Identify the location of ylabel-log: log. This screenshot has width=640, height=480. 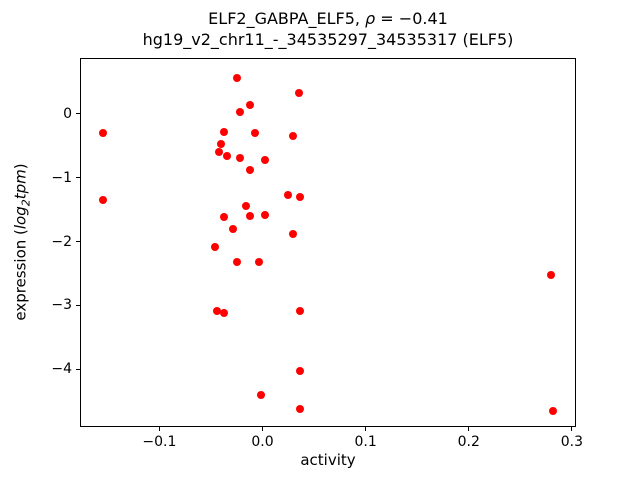
(20, 218).